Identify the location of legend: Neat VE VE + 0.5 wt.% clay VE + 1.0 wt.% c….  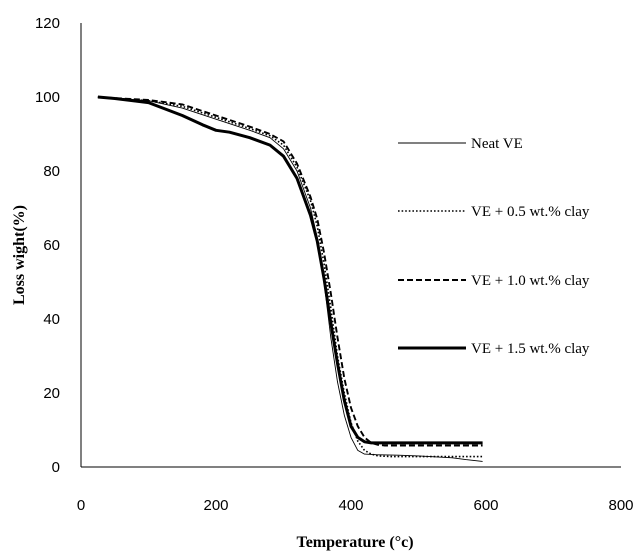
(494, 246).